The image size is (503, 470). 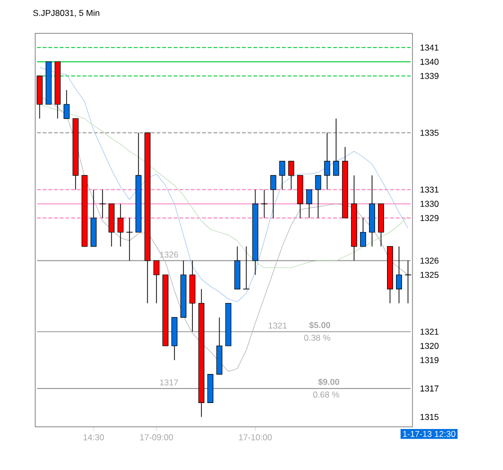 What do you see at coordinates (94, 437) in the screenshot?
I see `x-tick-label: 14:30` at bounding box center [94, 437].